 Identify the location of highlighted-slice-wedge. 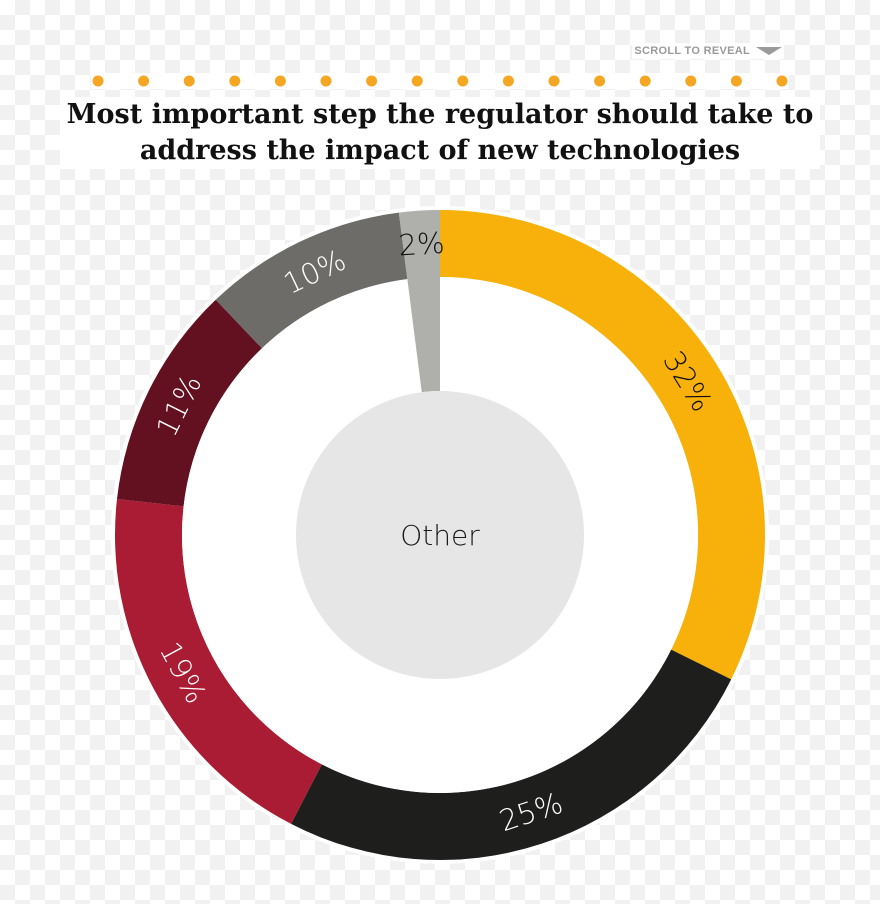
(423, 334).